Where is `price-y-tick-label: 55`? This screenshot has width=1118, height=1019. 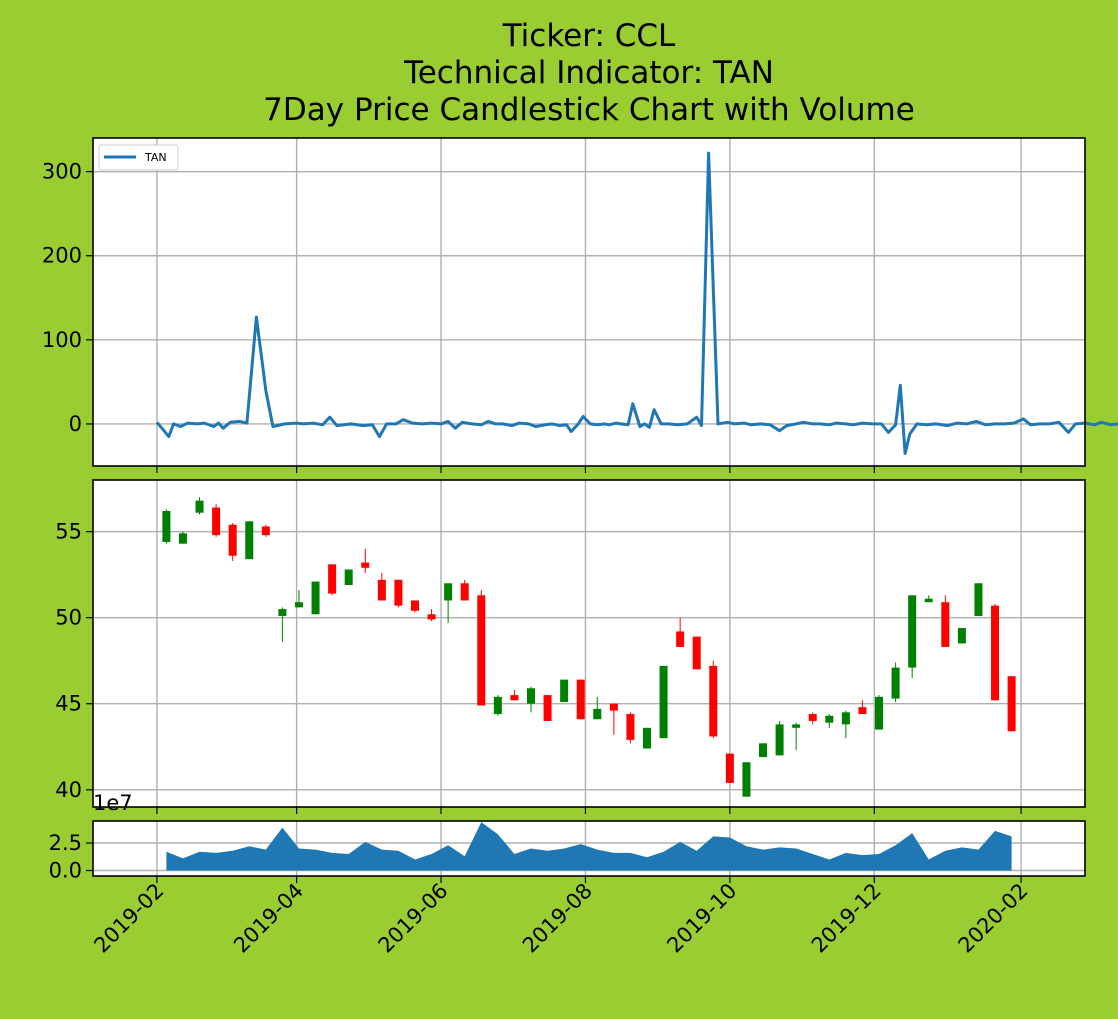
price-y-tick-label: 55 is located at coordinates (68, 532).